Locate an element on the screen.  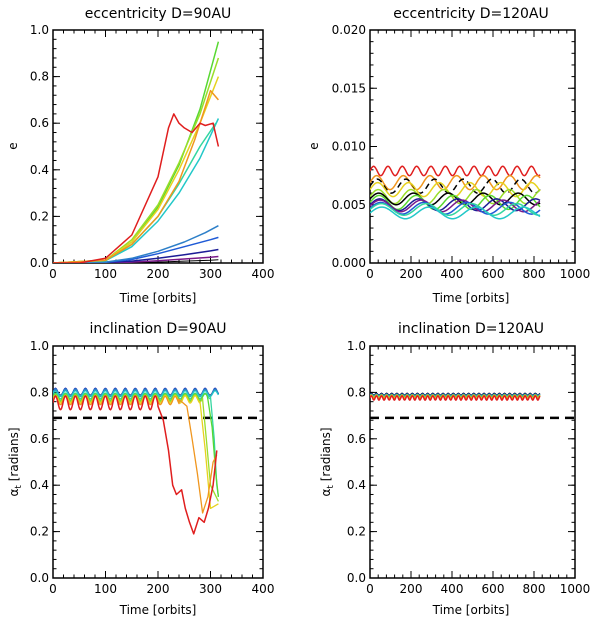
series-line-black-dashed is located at coordinates (455, 186).